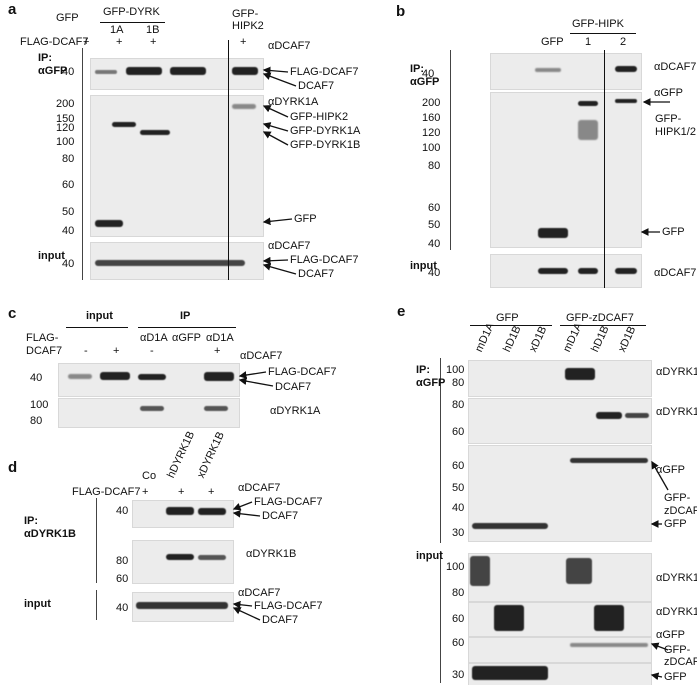 Image resolution: width=697 pixels, height=685 pixels. I want to click on group-label: IP, so click(185, 316).